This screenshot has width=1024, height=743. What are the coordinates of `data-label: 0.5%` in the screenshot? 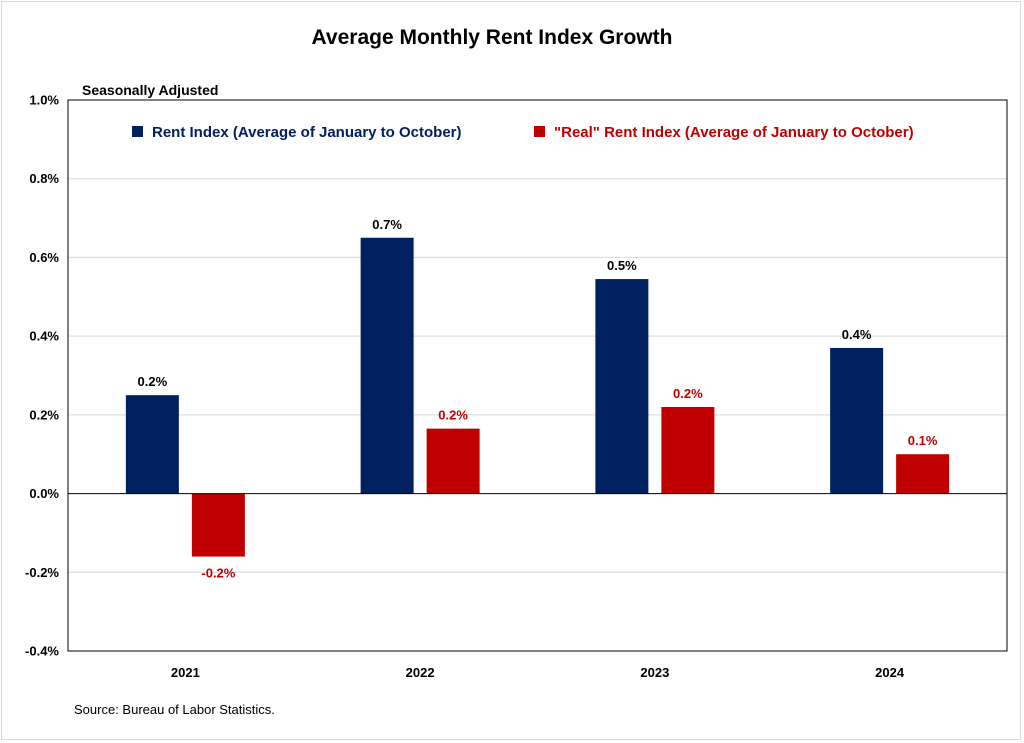 It's located at (622, 265).